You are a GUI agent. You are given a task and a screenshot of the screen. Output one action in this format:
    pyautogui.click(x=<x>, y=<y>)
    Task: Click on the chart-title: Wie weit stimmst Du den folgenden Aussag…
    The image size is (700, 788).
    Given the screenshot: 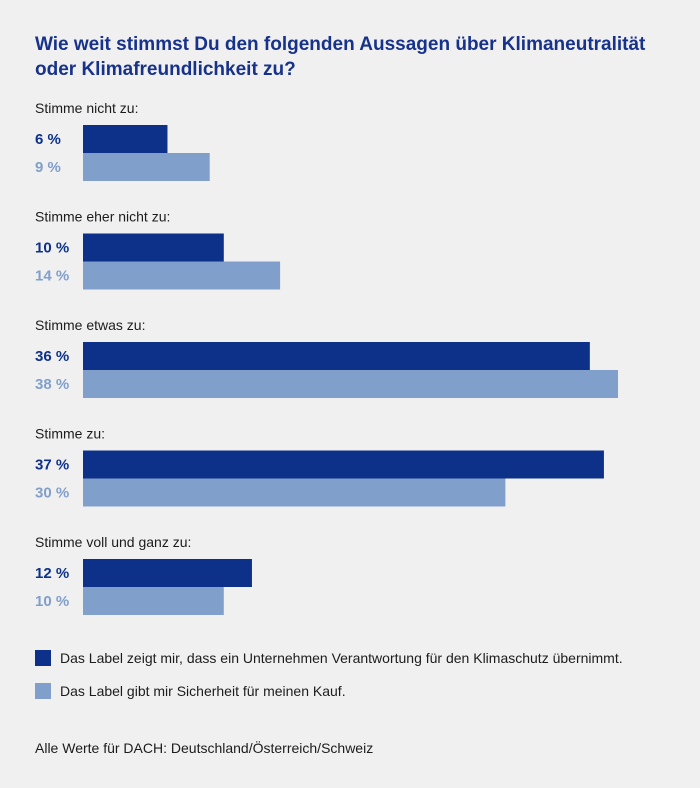 What is the action you would take?
    pyautogui.click(x=340, y=57)
    